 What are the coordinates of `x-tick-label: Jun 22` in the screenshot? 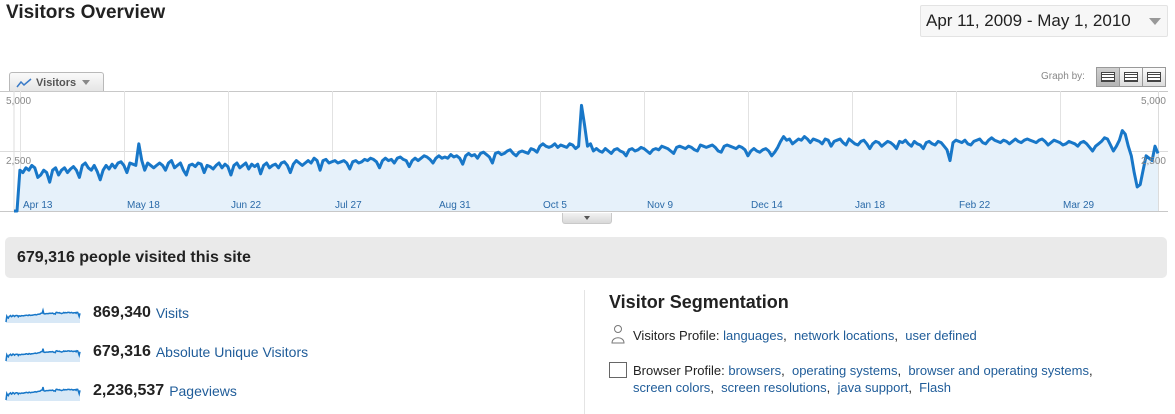 It's located at (246, 205).